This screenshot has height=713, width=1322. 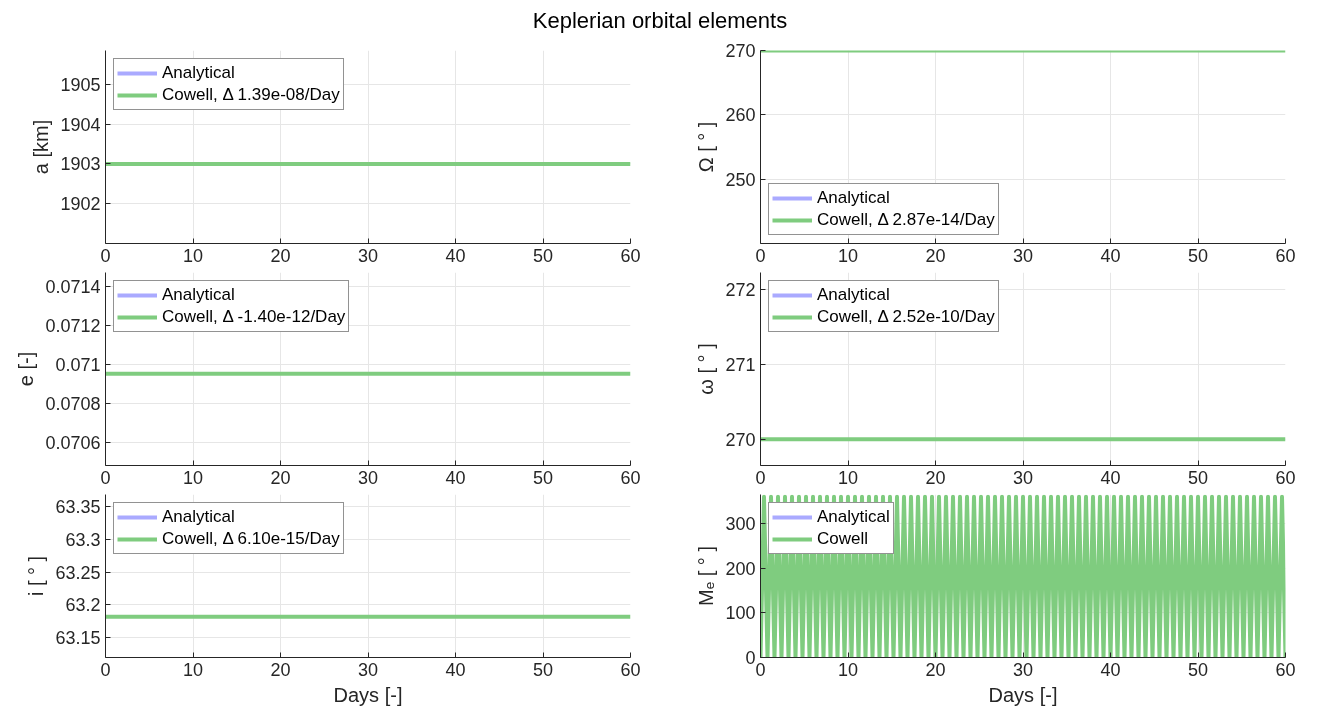 What do you see at coordinates (740, 115) in the screenshot?
I see `y-tick-label: 260` at bounding box center [740, 115].